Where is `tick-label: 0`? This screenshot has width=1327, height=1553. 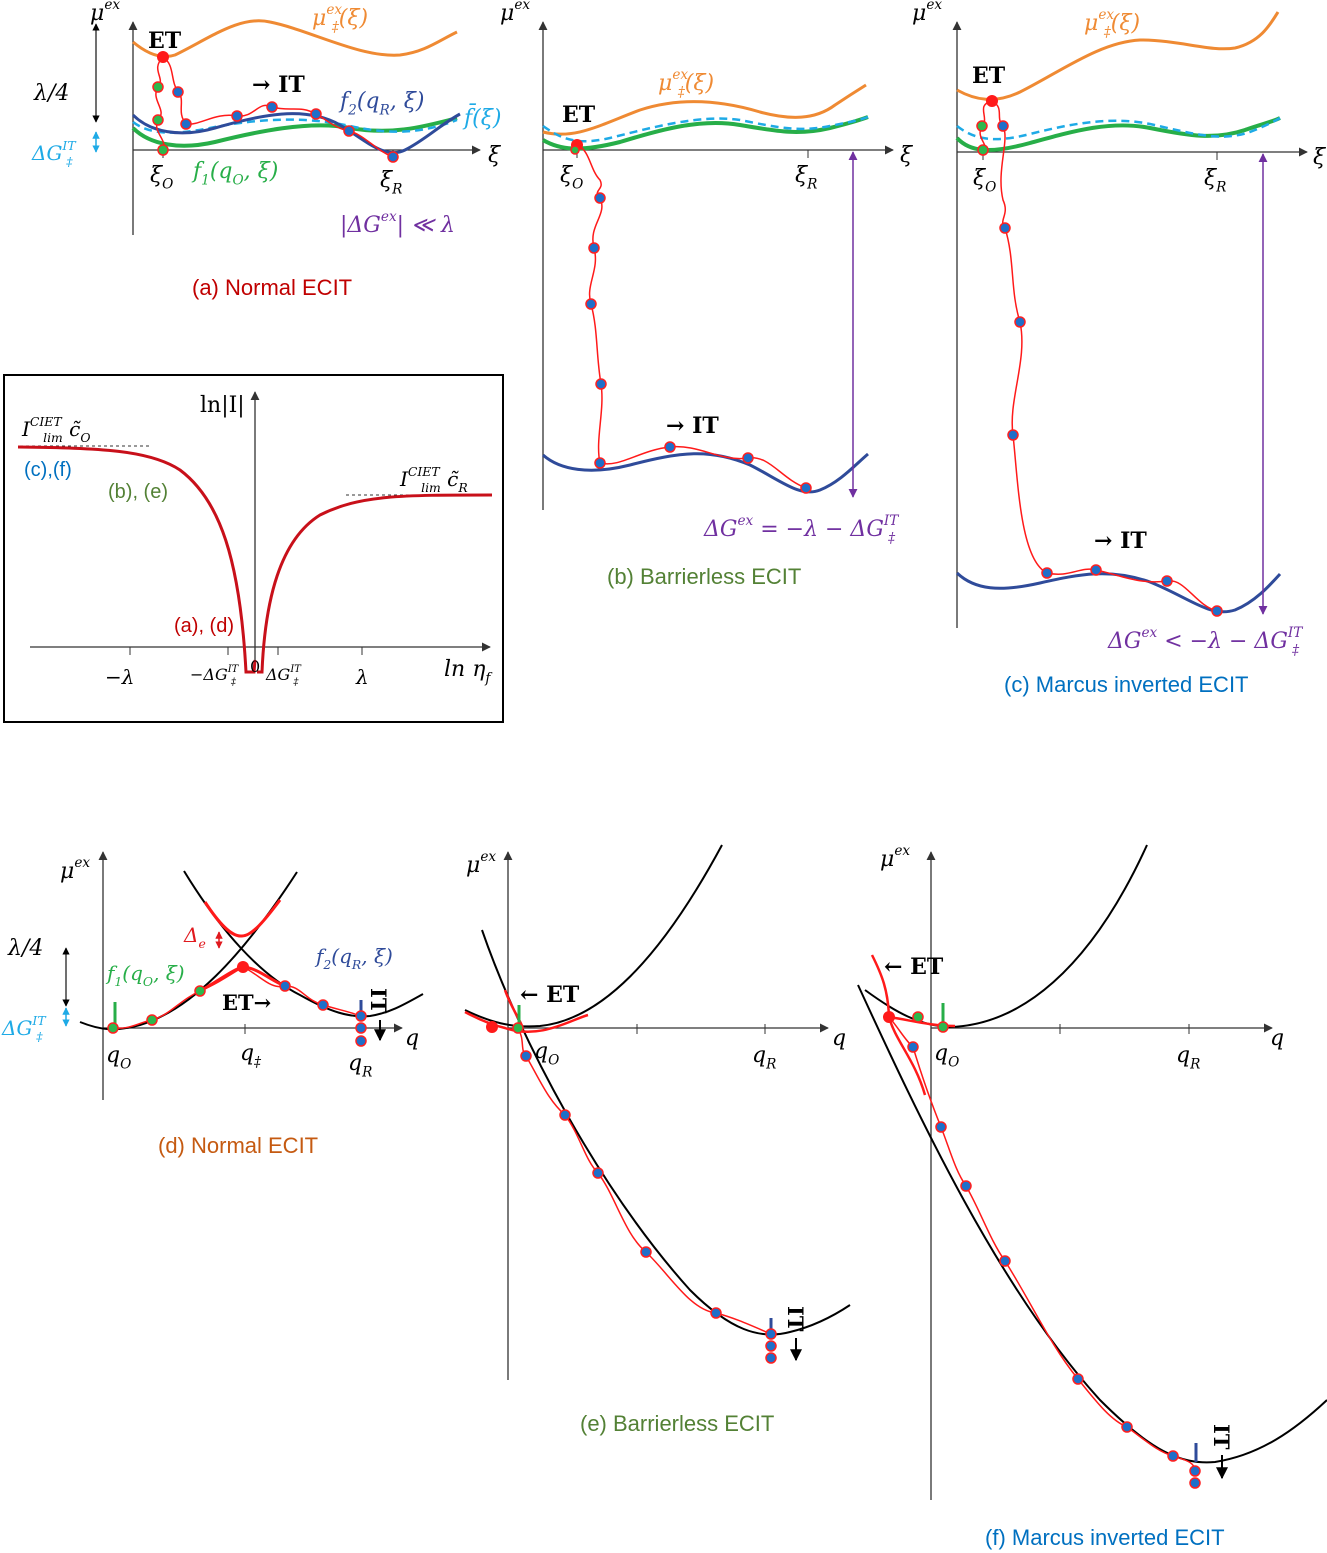 tick-label: 0 is located at coordinates (255, 666).